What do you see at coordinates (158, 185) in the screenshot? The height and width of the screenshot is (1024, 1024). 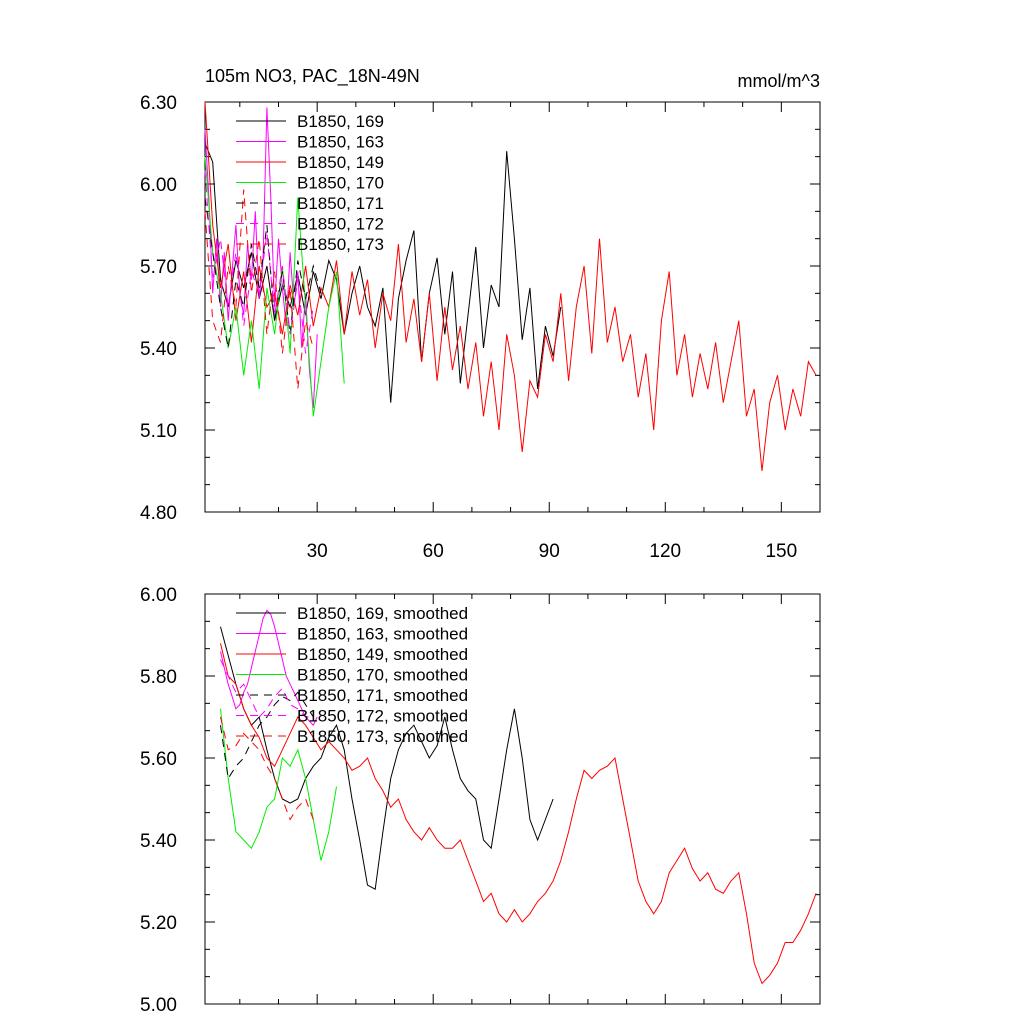 I see `top-ytick-label-4: 6.00` at bounding box center [158, 185].